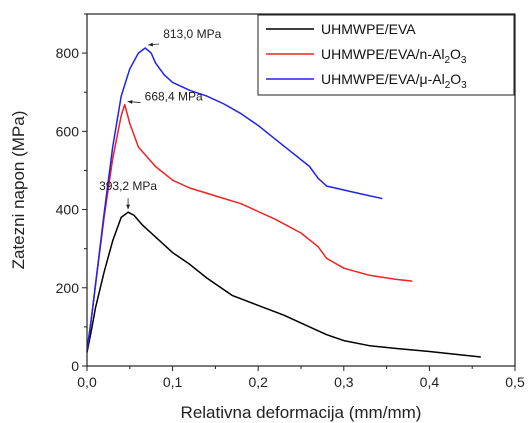 The image size is (529, 423). What do you see at coordinates (258, 382) in the screenshot?
I see `x-tick-label: 0,2` at bounding box center [258, 382].